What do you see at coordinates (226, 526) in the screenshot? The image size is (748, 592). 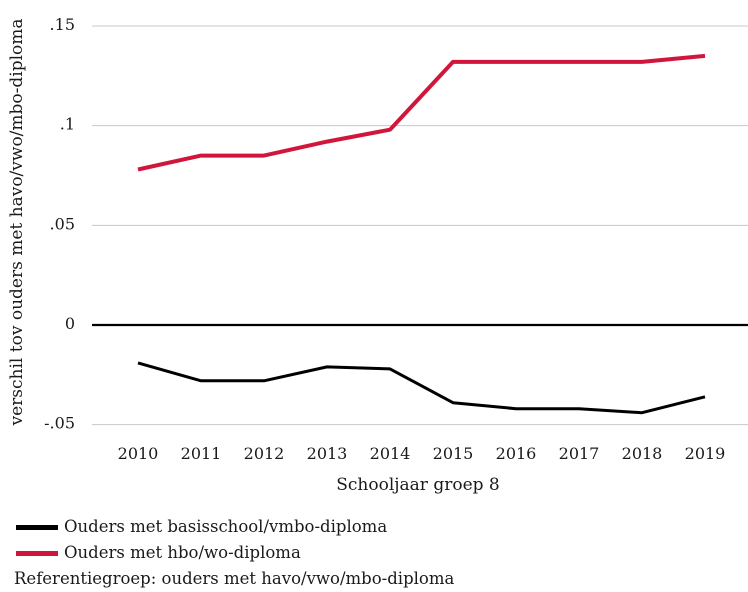 I see `legend-label: Ouders met basisschool/vmbo-diploma` at bounding box center [226, 526].